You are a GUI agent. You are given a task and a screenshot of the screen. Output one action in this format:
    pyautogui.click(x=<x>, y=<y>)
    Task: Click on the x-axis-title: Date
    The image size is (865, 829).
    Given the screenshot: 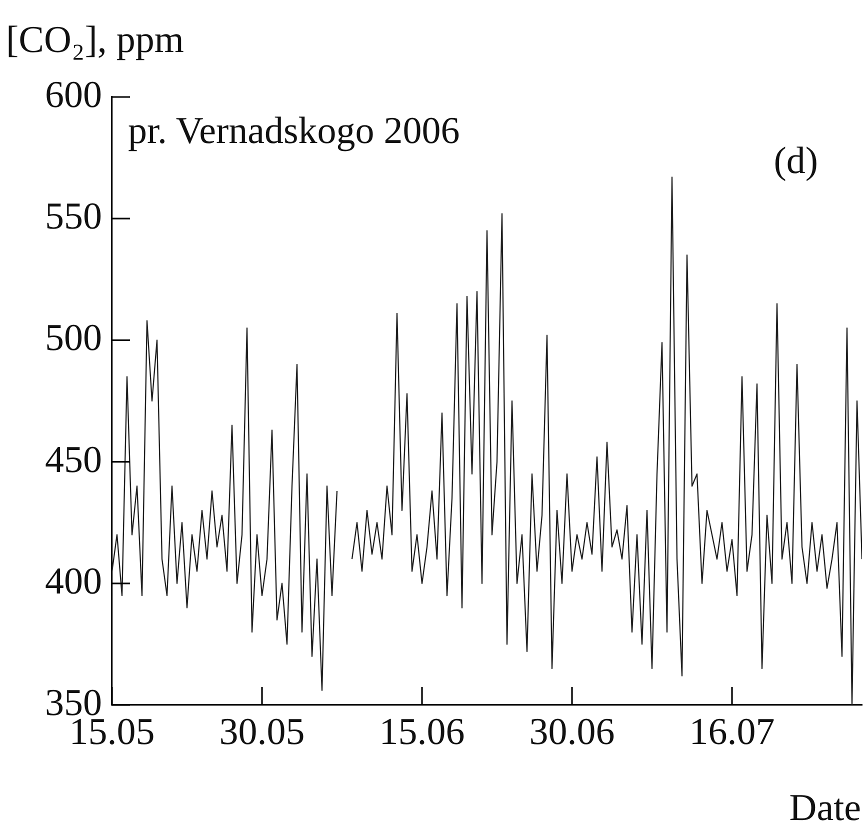 What is the action you would take?
    pyautogui.click(x=825, y=808)
    